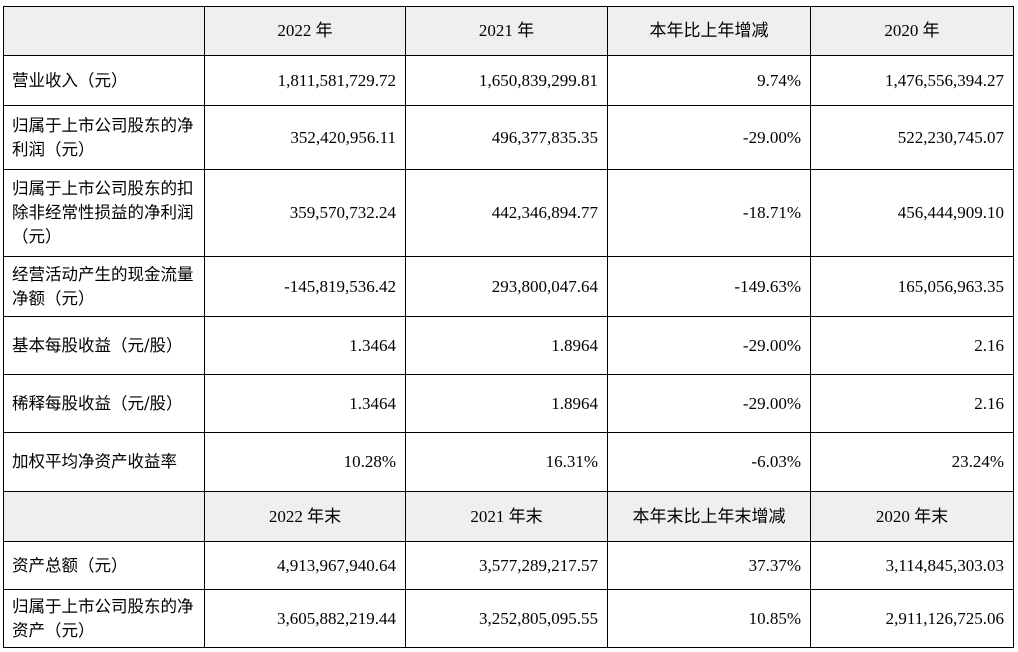 The width and height of the screenshot is (1018, 652). Describe the element at coordinates (912, 80) in the screenshot. I see `cell-2020: 1,476,556,394.27` at that location.